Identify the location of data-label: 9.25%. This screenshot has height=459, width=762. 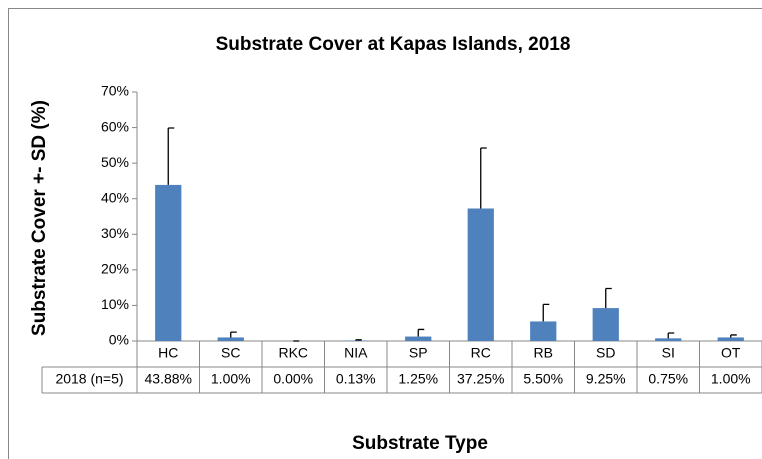
(606, 379).